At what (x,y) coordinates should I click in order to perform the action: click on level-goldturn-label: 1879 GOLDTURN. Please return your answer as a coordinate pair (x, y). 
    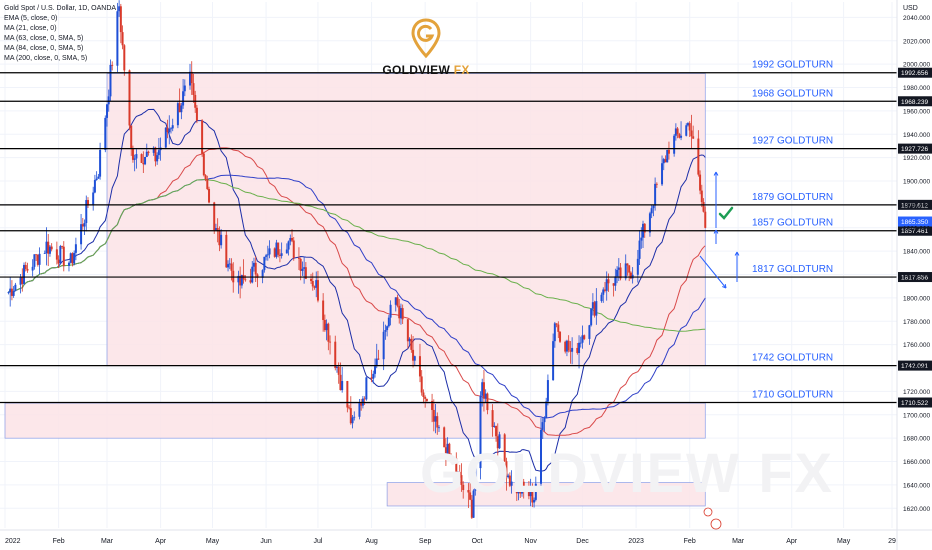
    Looking at the image, I should click on (792, 197).